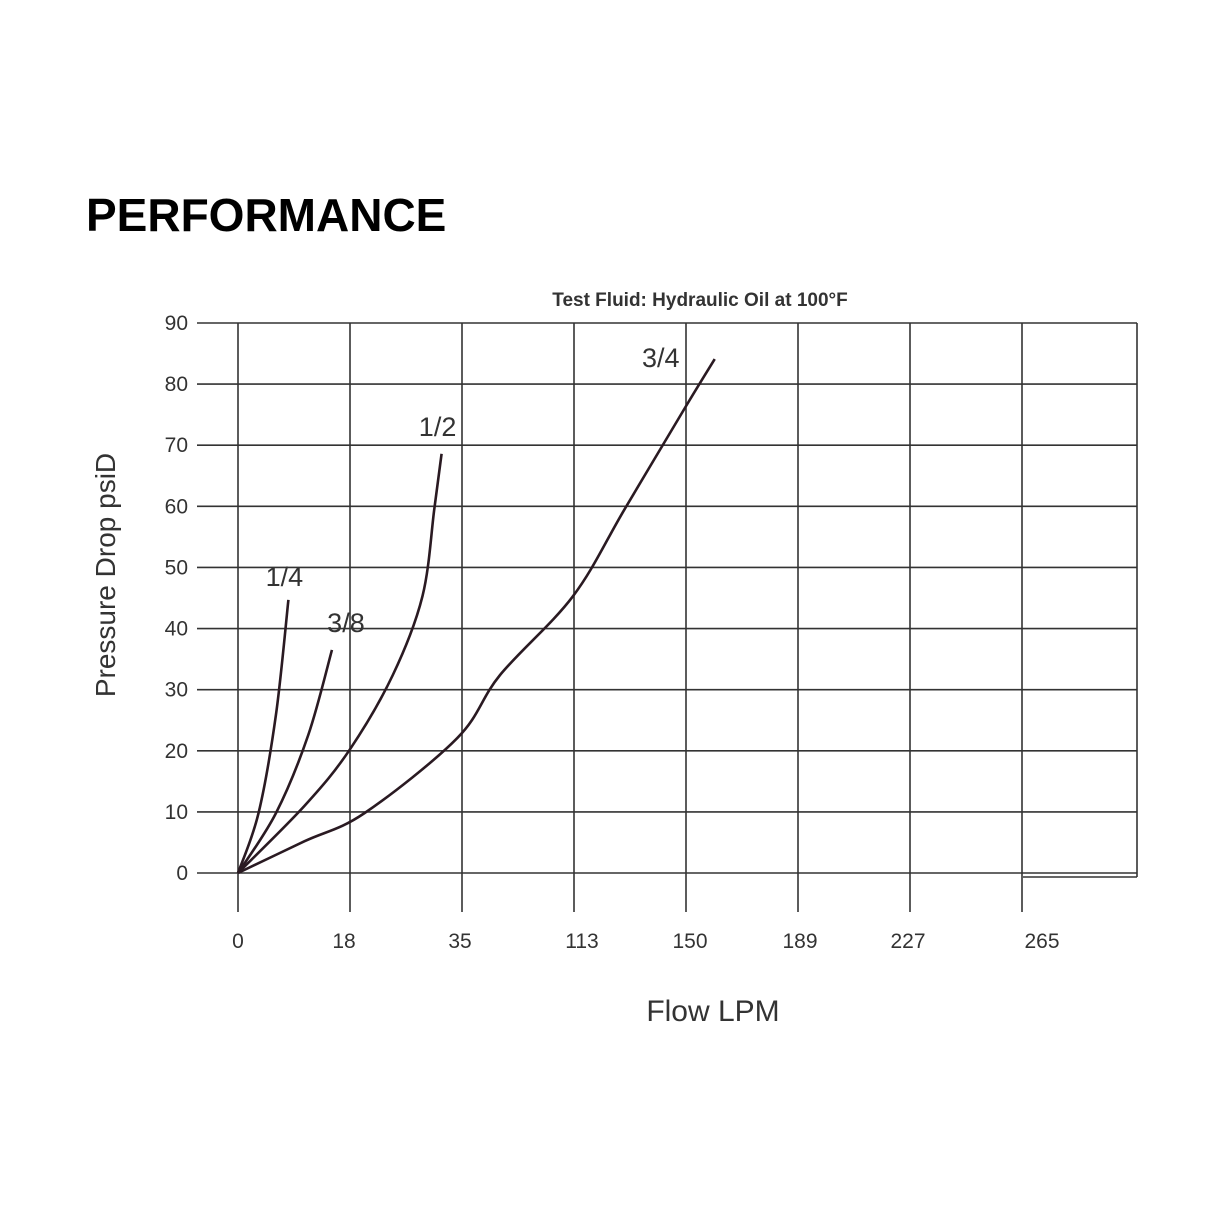 The image size is (1214, 1214). I want to click on curve-label: 1/2, so click(438, 427).